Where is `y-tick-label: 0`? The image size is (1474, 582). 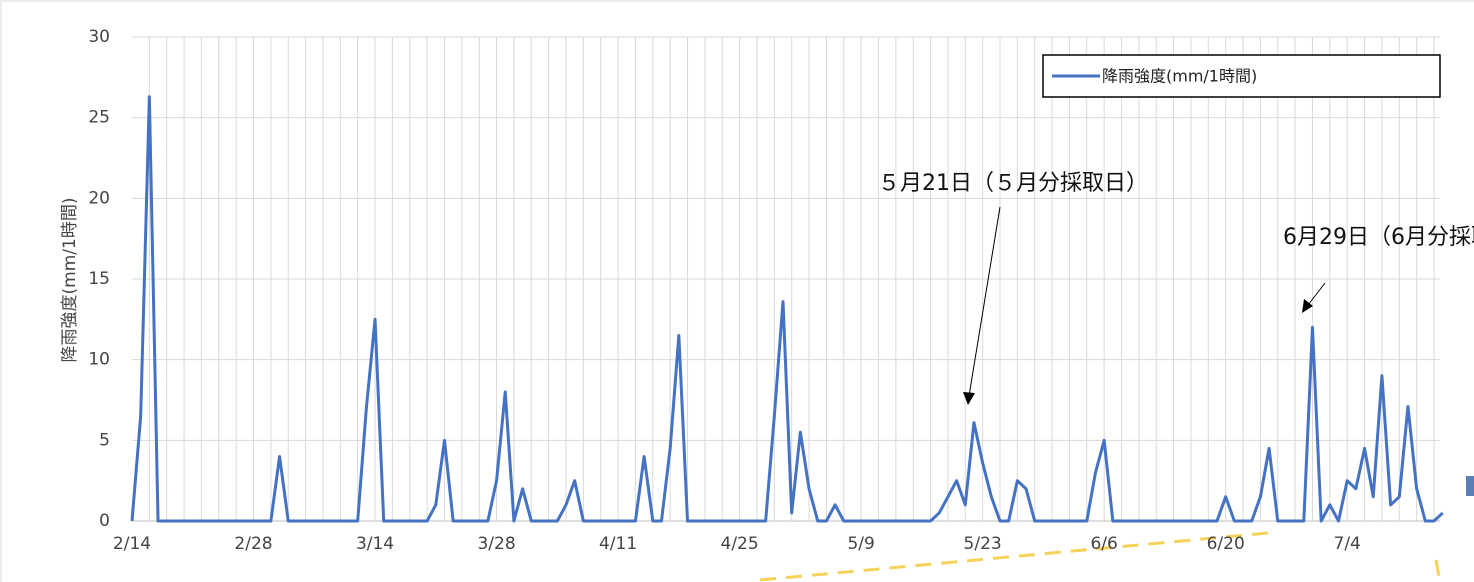 y-tick-label: 0 is located at coordinates (104, 521).